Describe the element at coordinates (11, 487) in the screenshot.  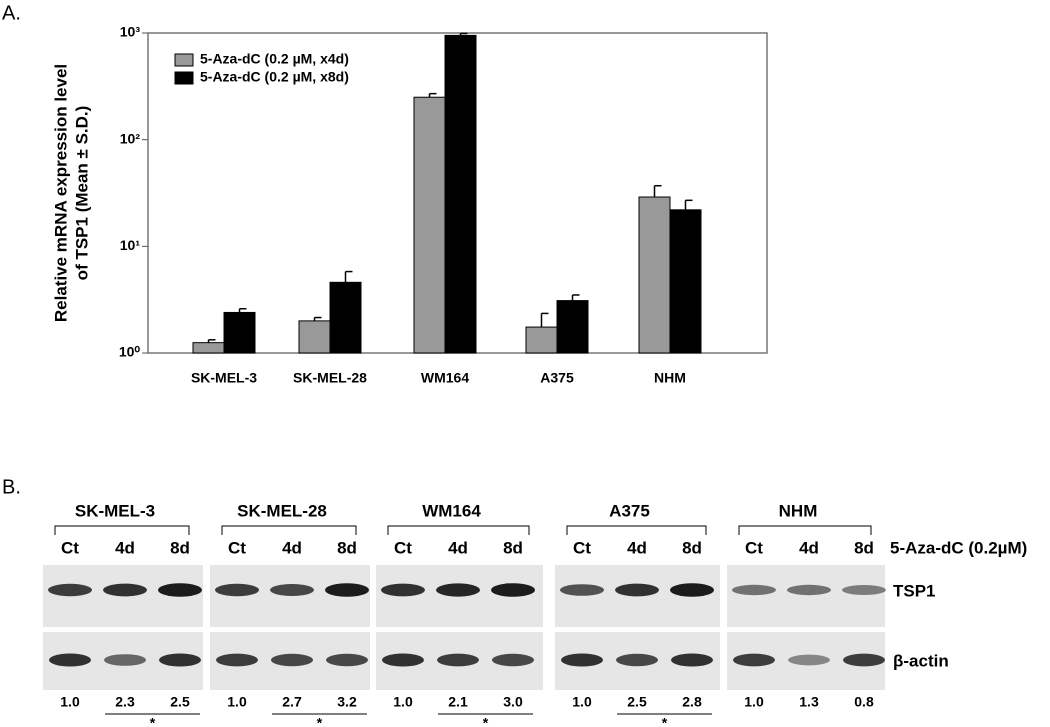
I see `panel-label: B.` at that location.